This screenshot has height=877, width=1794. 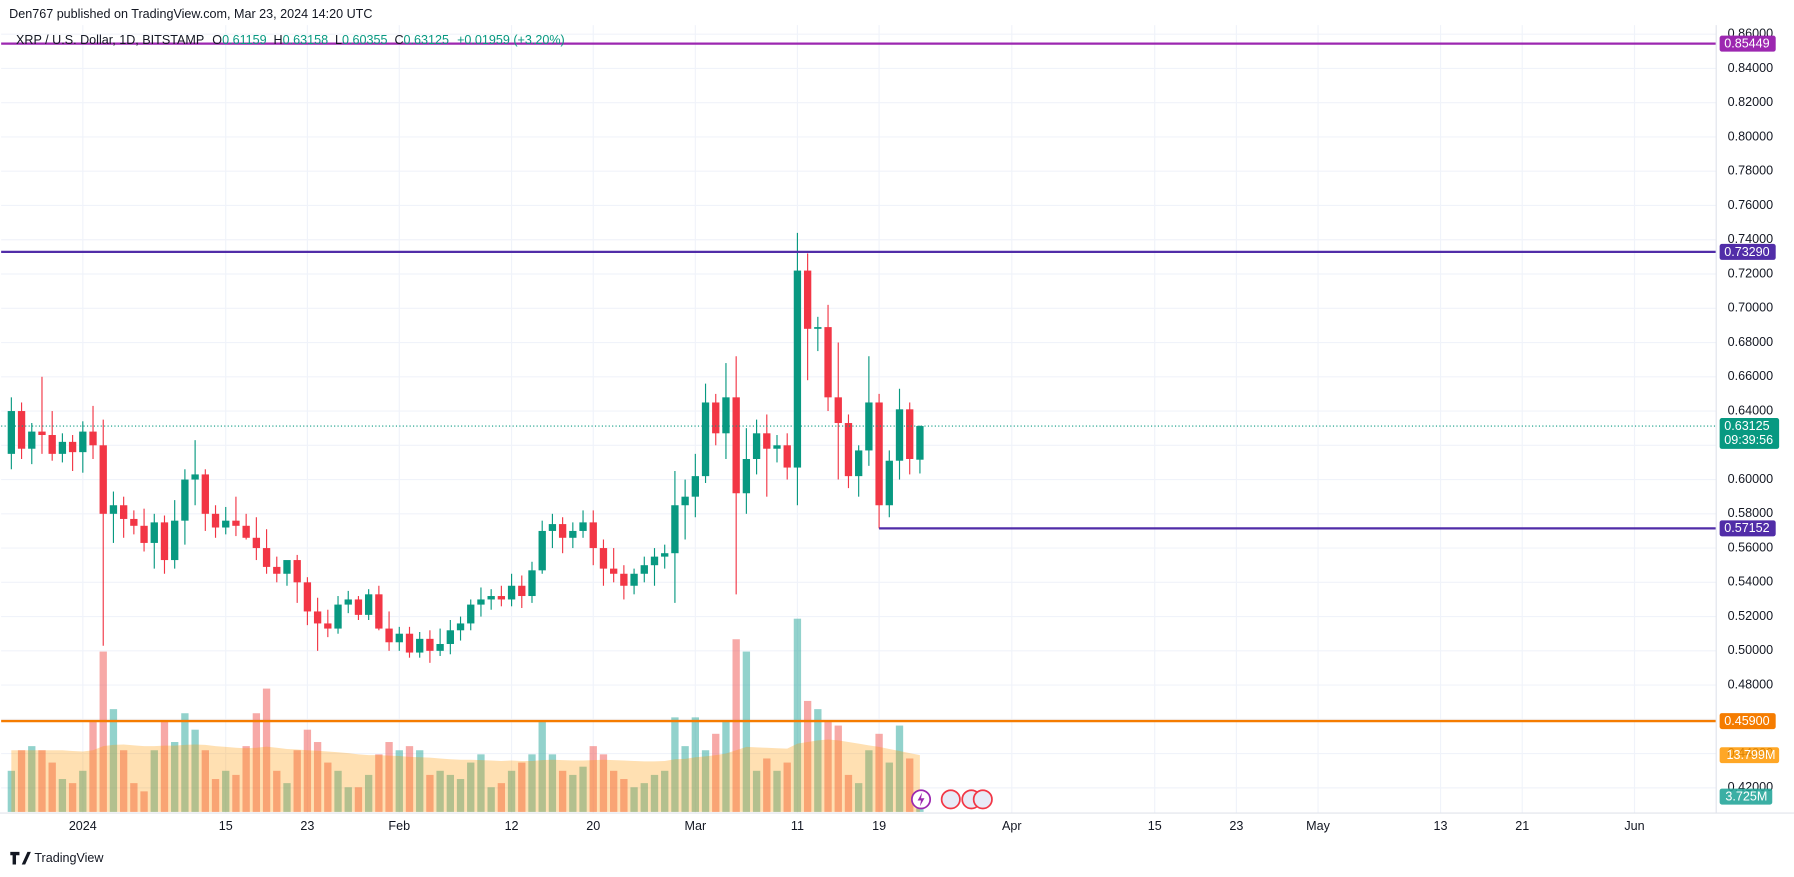 What do you see at coordinates (1236, 826) in the screenshot?
I see `x-tick-label: 23` at bounding box center [1236, 826].